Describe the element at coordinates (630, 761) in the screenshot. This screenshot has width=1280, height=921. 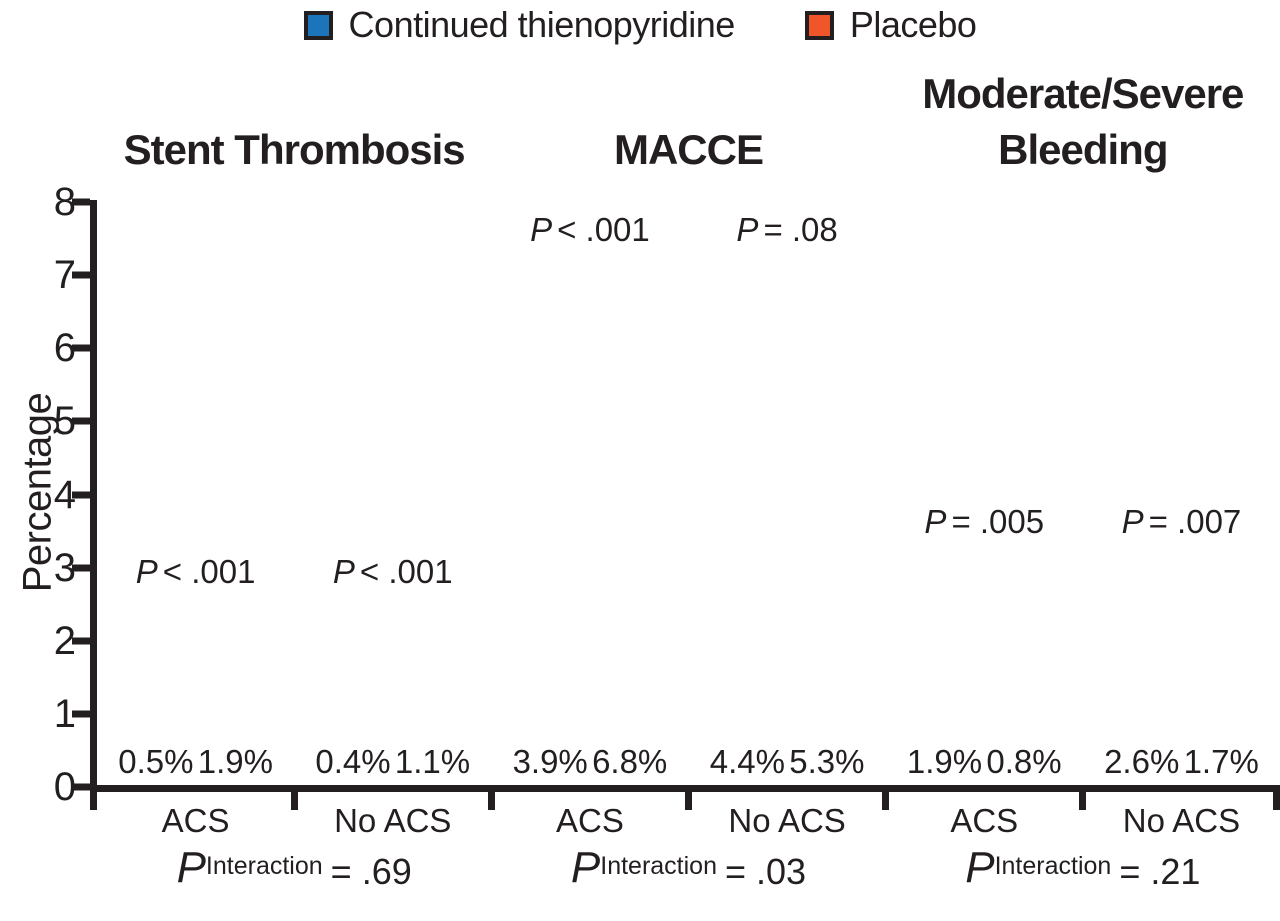
I see `bar-value-label: 6.8%` at that location.